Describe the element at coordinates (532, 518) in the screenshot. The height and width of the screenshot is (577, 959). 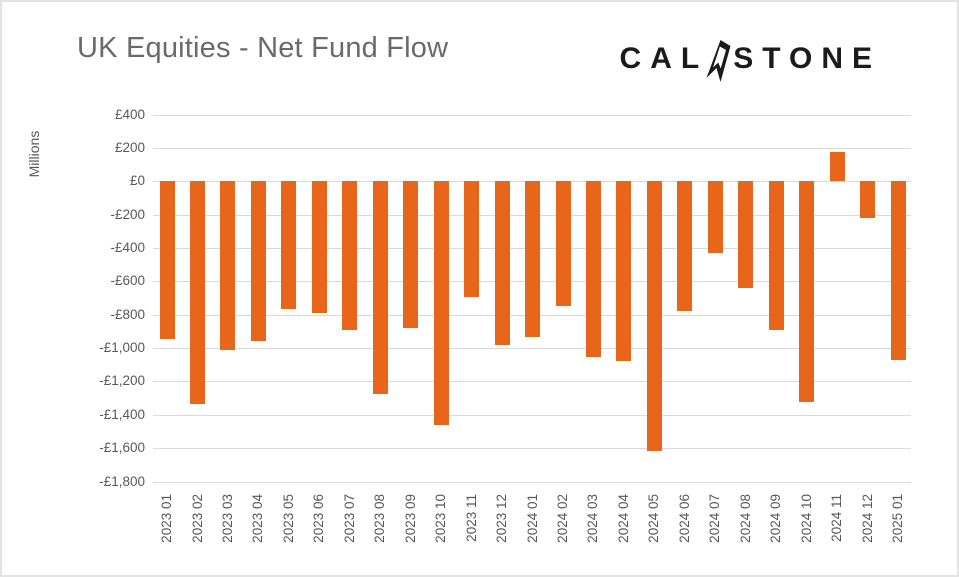
I see `x-tick-label: 2024 01` at that location.